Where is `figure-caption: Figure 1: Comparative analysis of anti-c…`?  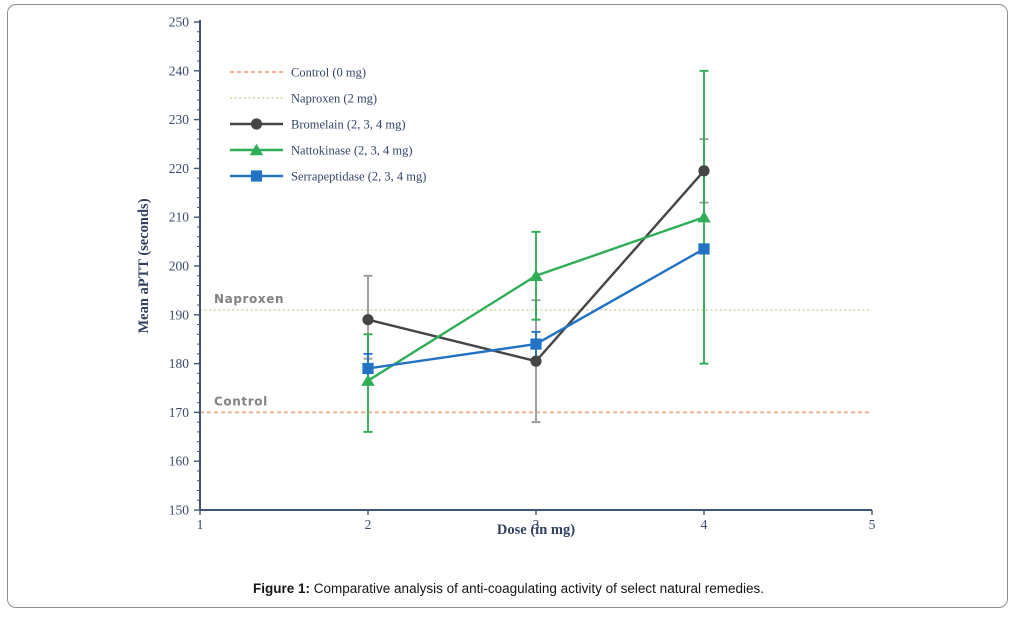
figure-caption: Figure 1: Comparative analysis of anti-c… is located at coordinates (508, 588).